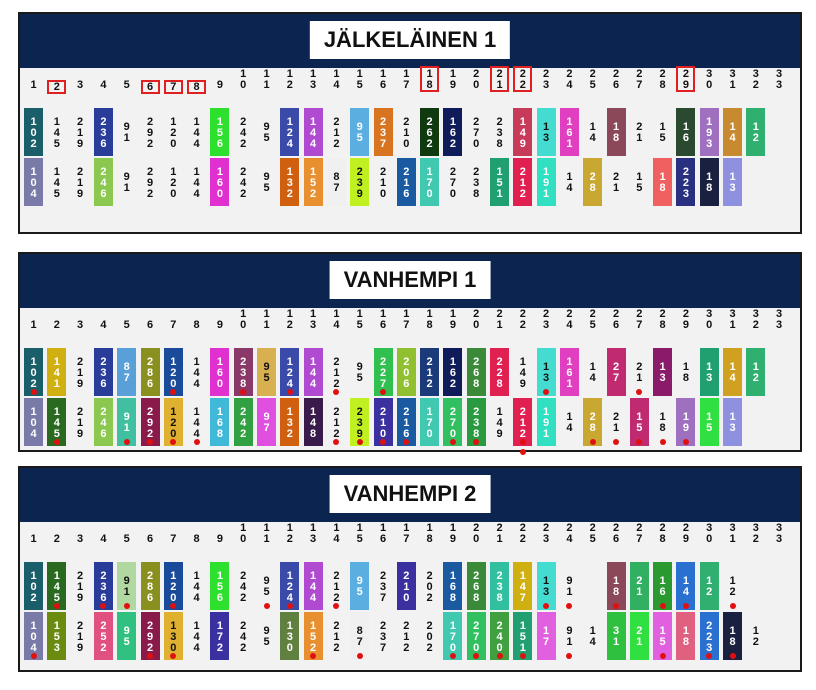  I want to click on allele-cell: 161, so click(569, 372).